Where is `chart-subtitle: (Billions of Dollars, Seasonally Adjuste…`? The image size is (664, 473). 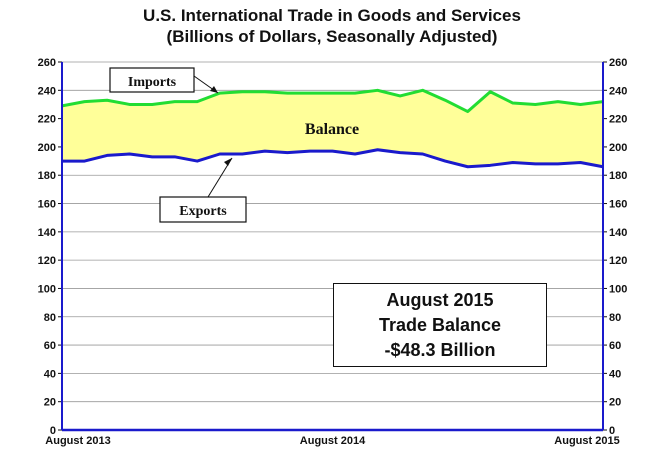
chart-subtitle: (Billions of Dollars, Seasonally Adjuste… is located at coordinates (332, 36).